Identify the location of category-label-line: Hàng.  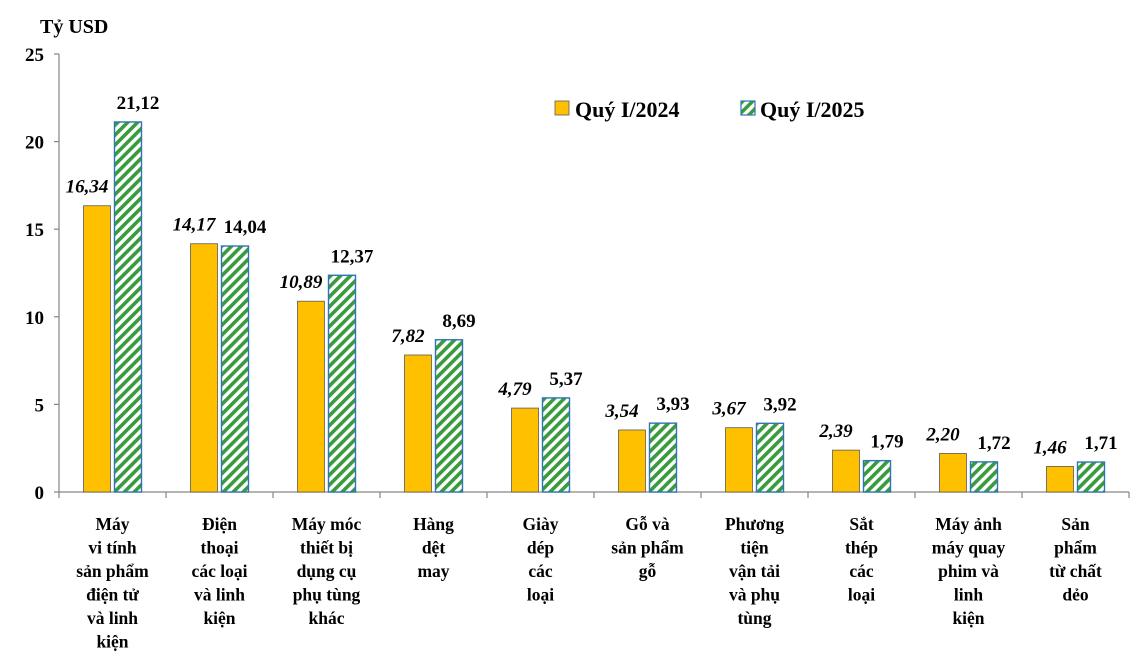
(433, 524).